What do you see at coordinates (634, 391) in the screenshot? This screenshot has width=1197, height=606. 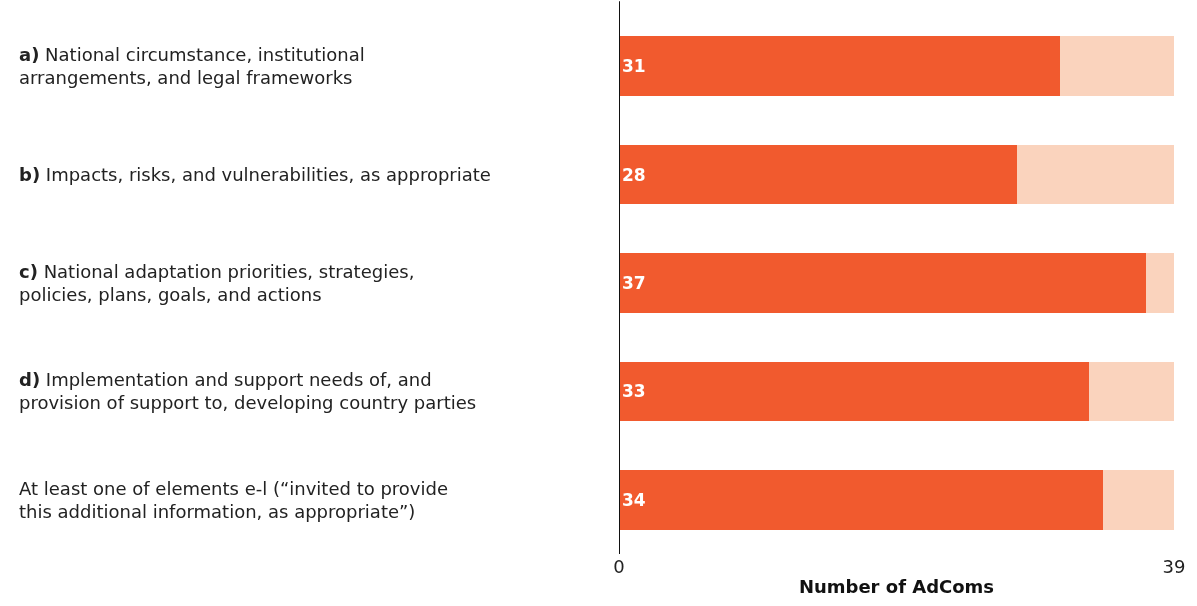 I see `data-label: 33` at bounding box center [634, 391].